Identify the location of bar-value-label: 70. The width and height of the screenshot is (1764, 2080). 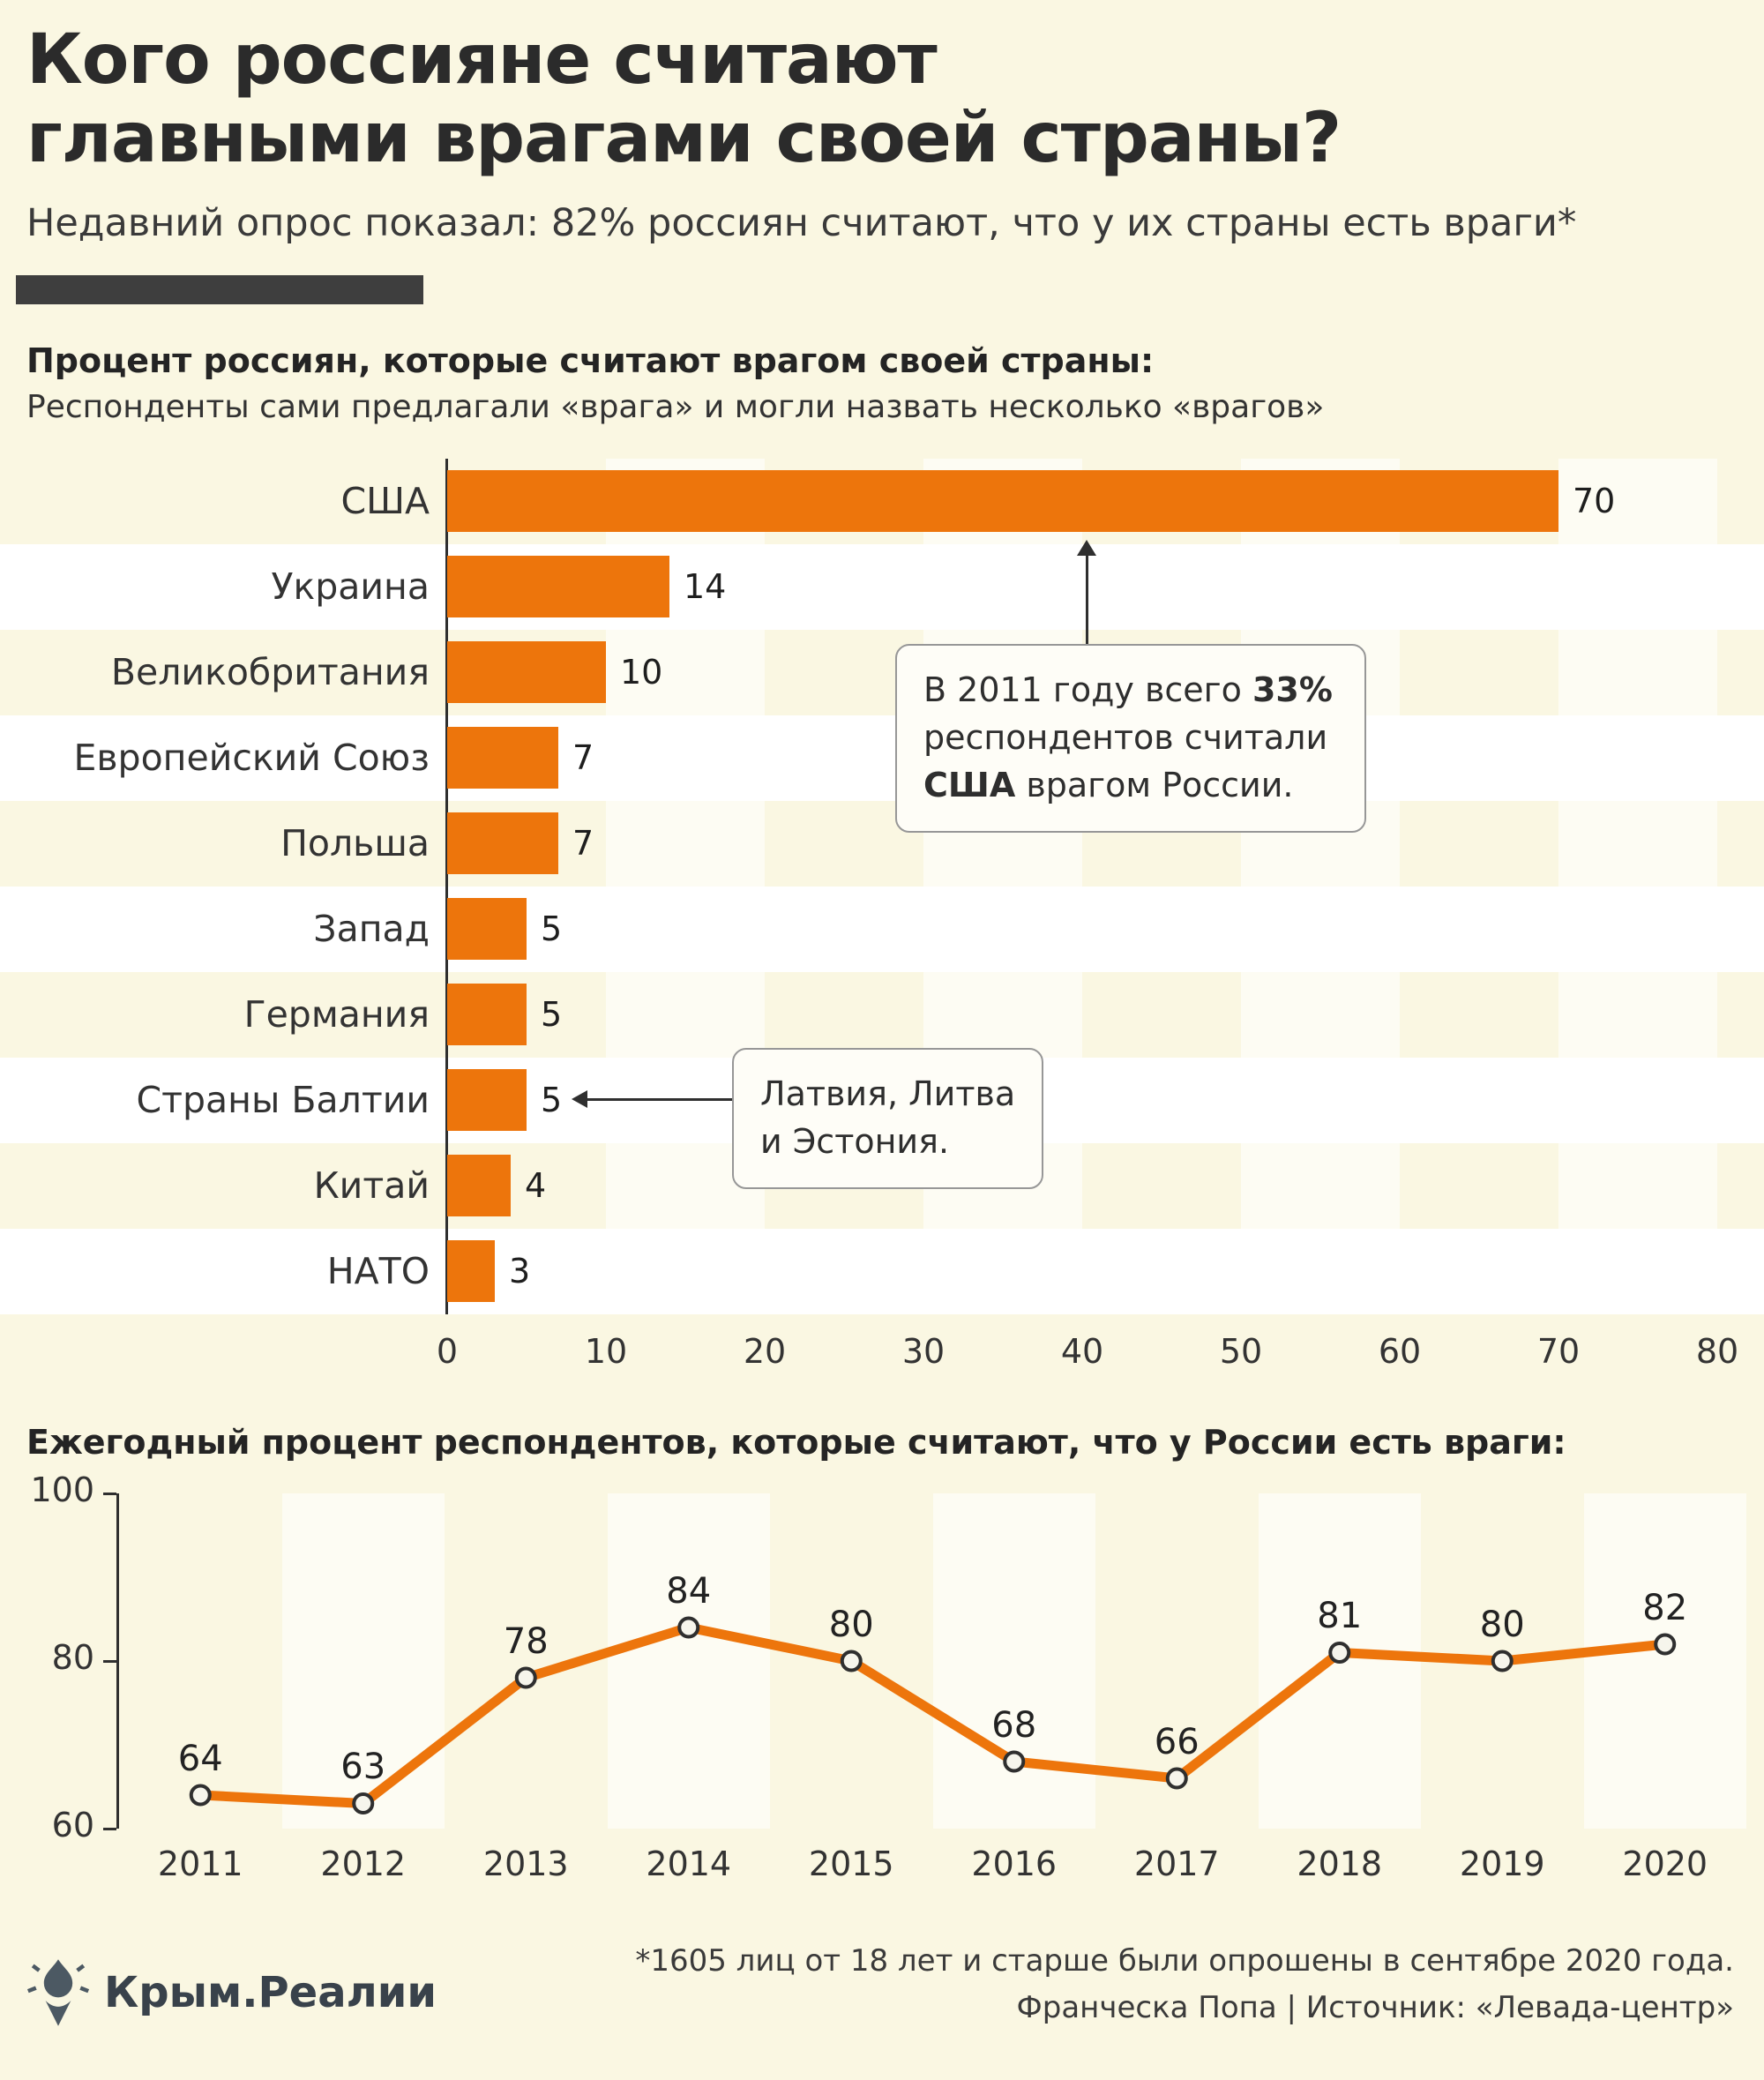
(1594, 501).